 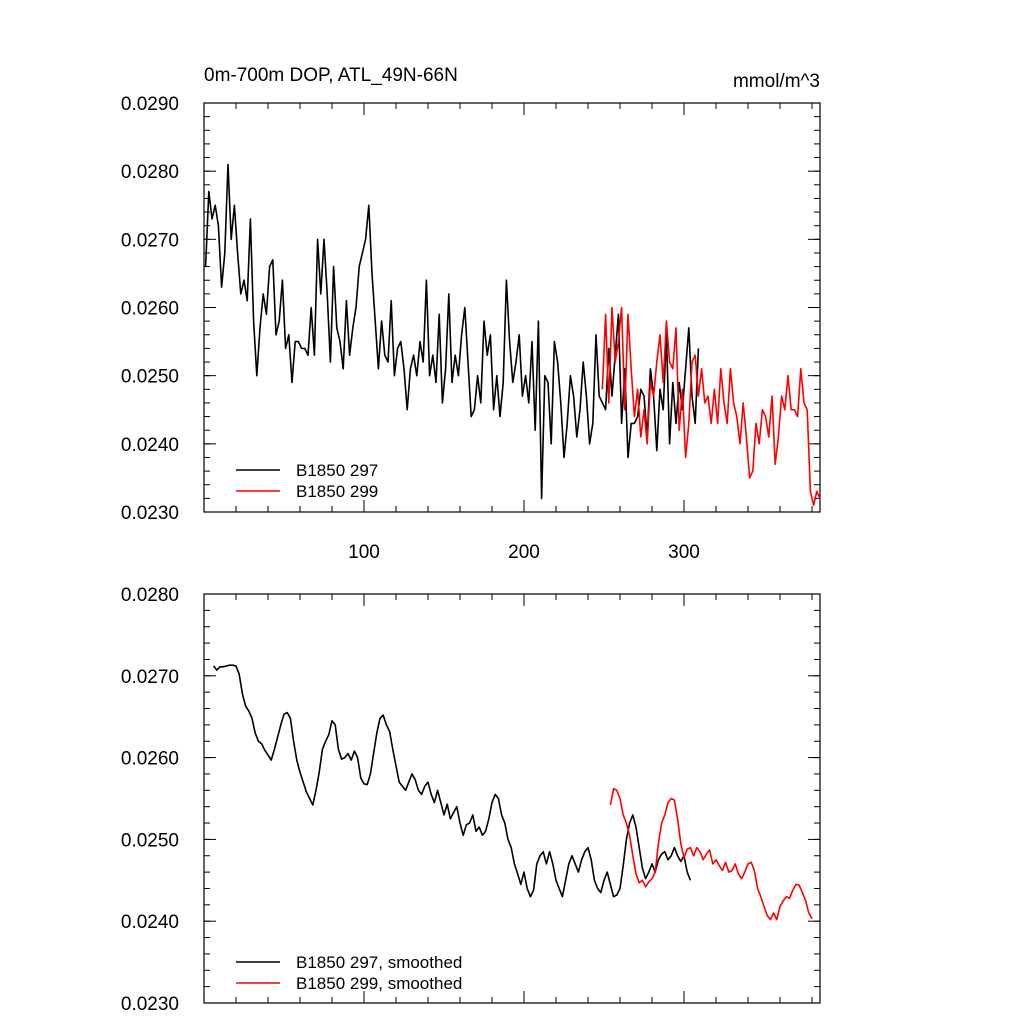 I want to click on legend-label: B1850 299, smoothed, so click(x=379, y=983).